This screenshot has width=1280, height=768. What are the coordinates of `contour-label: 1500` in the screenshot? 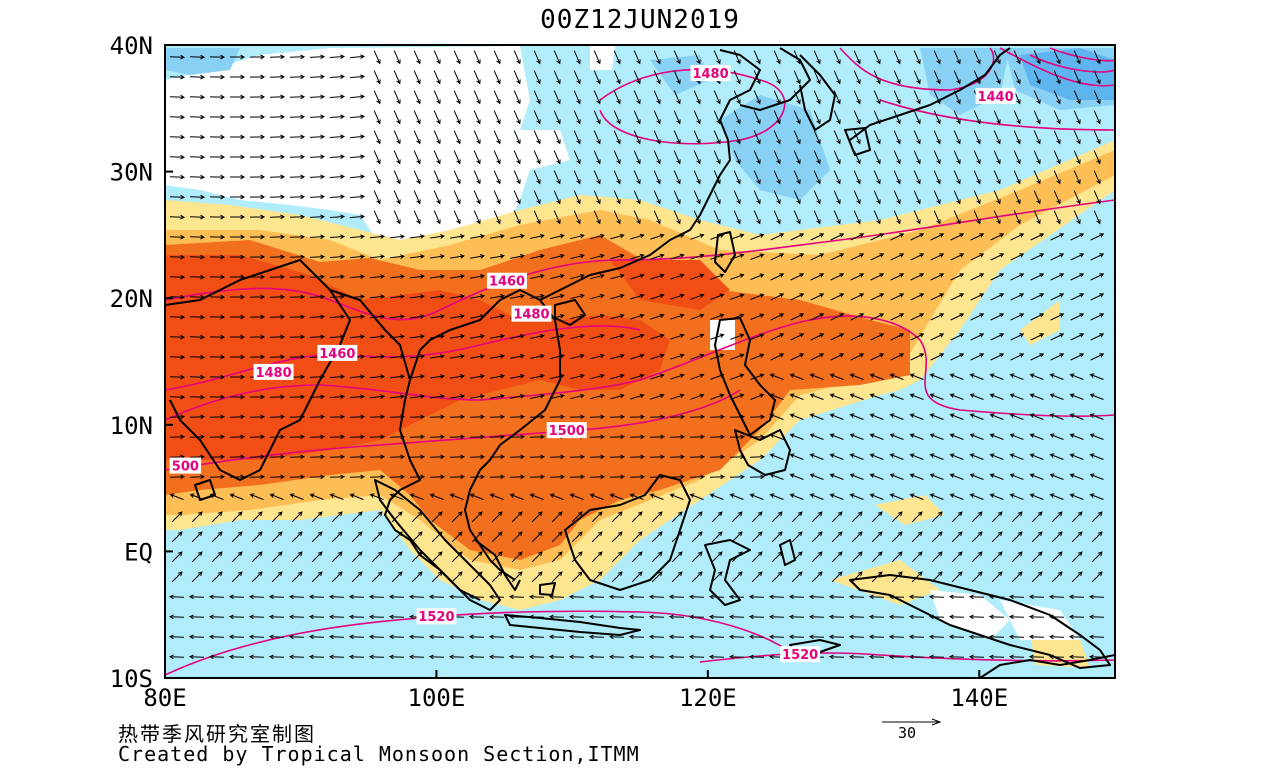 It's located at (567, 431).